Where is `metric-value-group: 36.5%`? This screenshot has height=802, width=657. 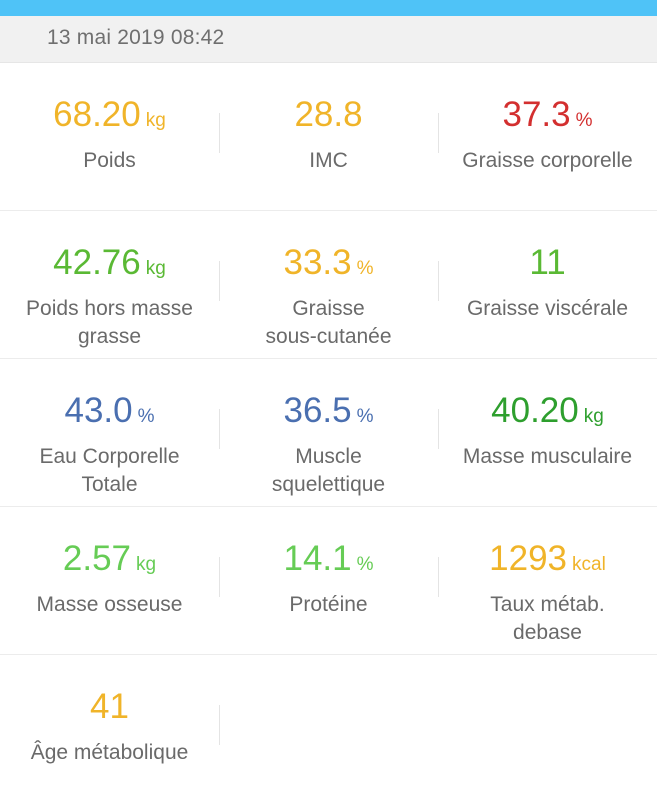
metric-value-group: 36.5% is located at coordinates (328, 411).